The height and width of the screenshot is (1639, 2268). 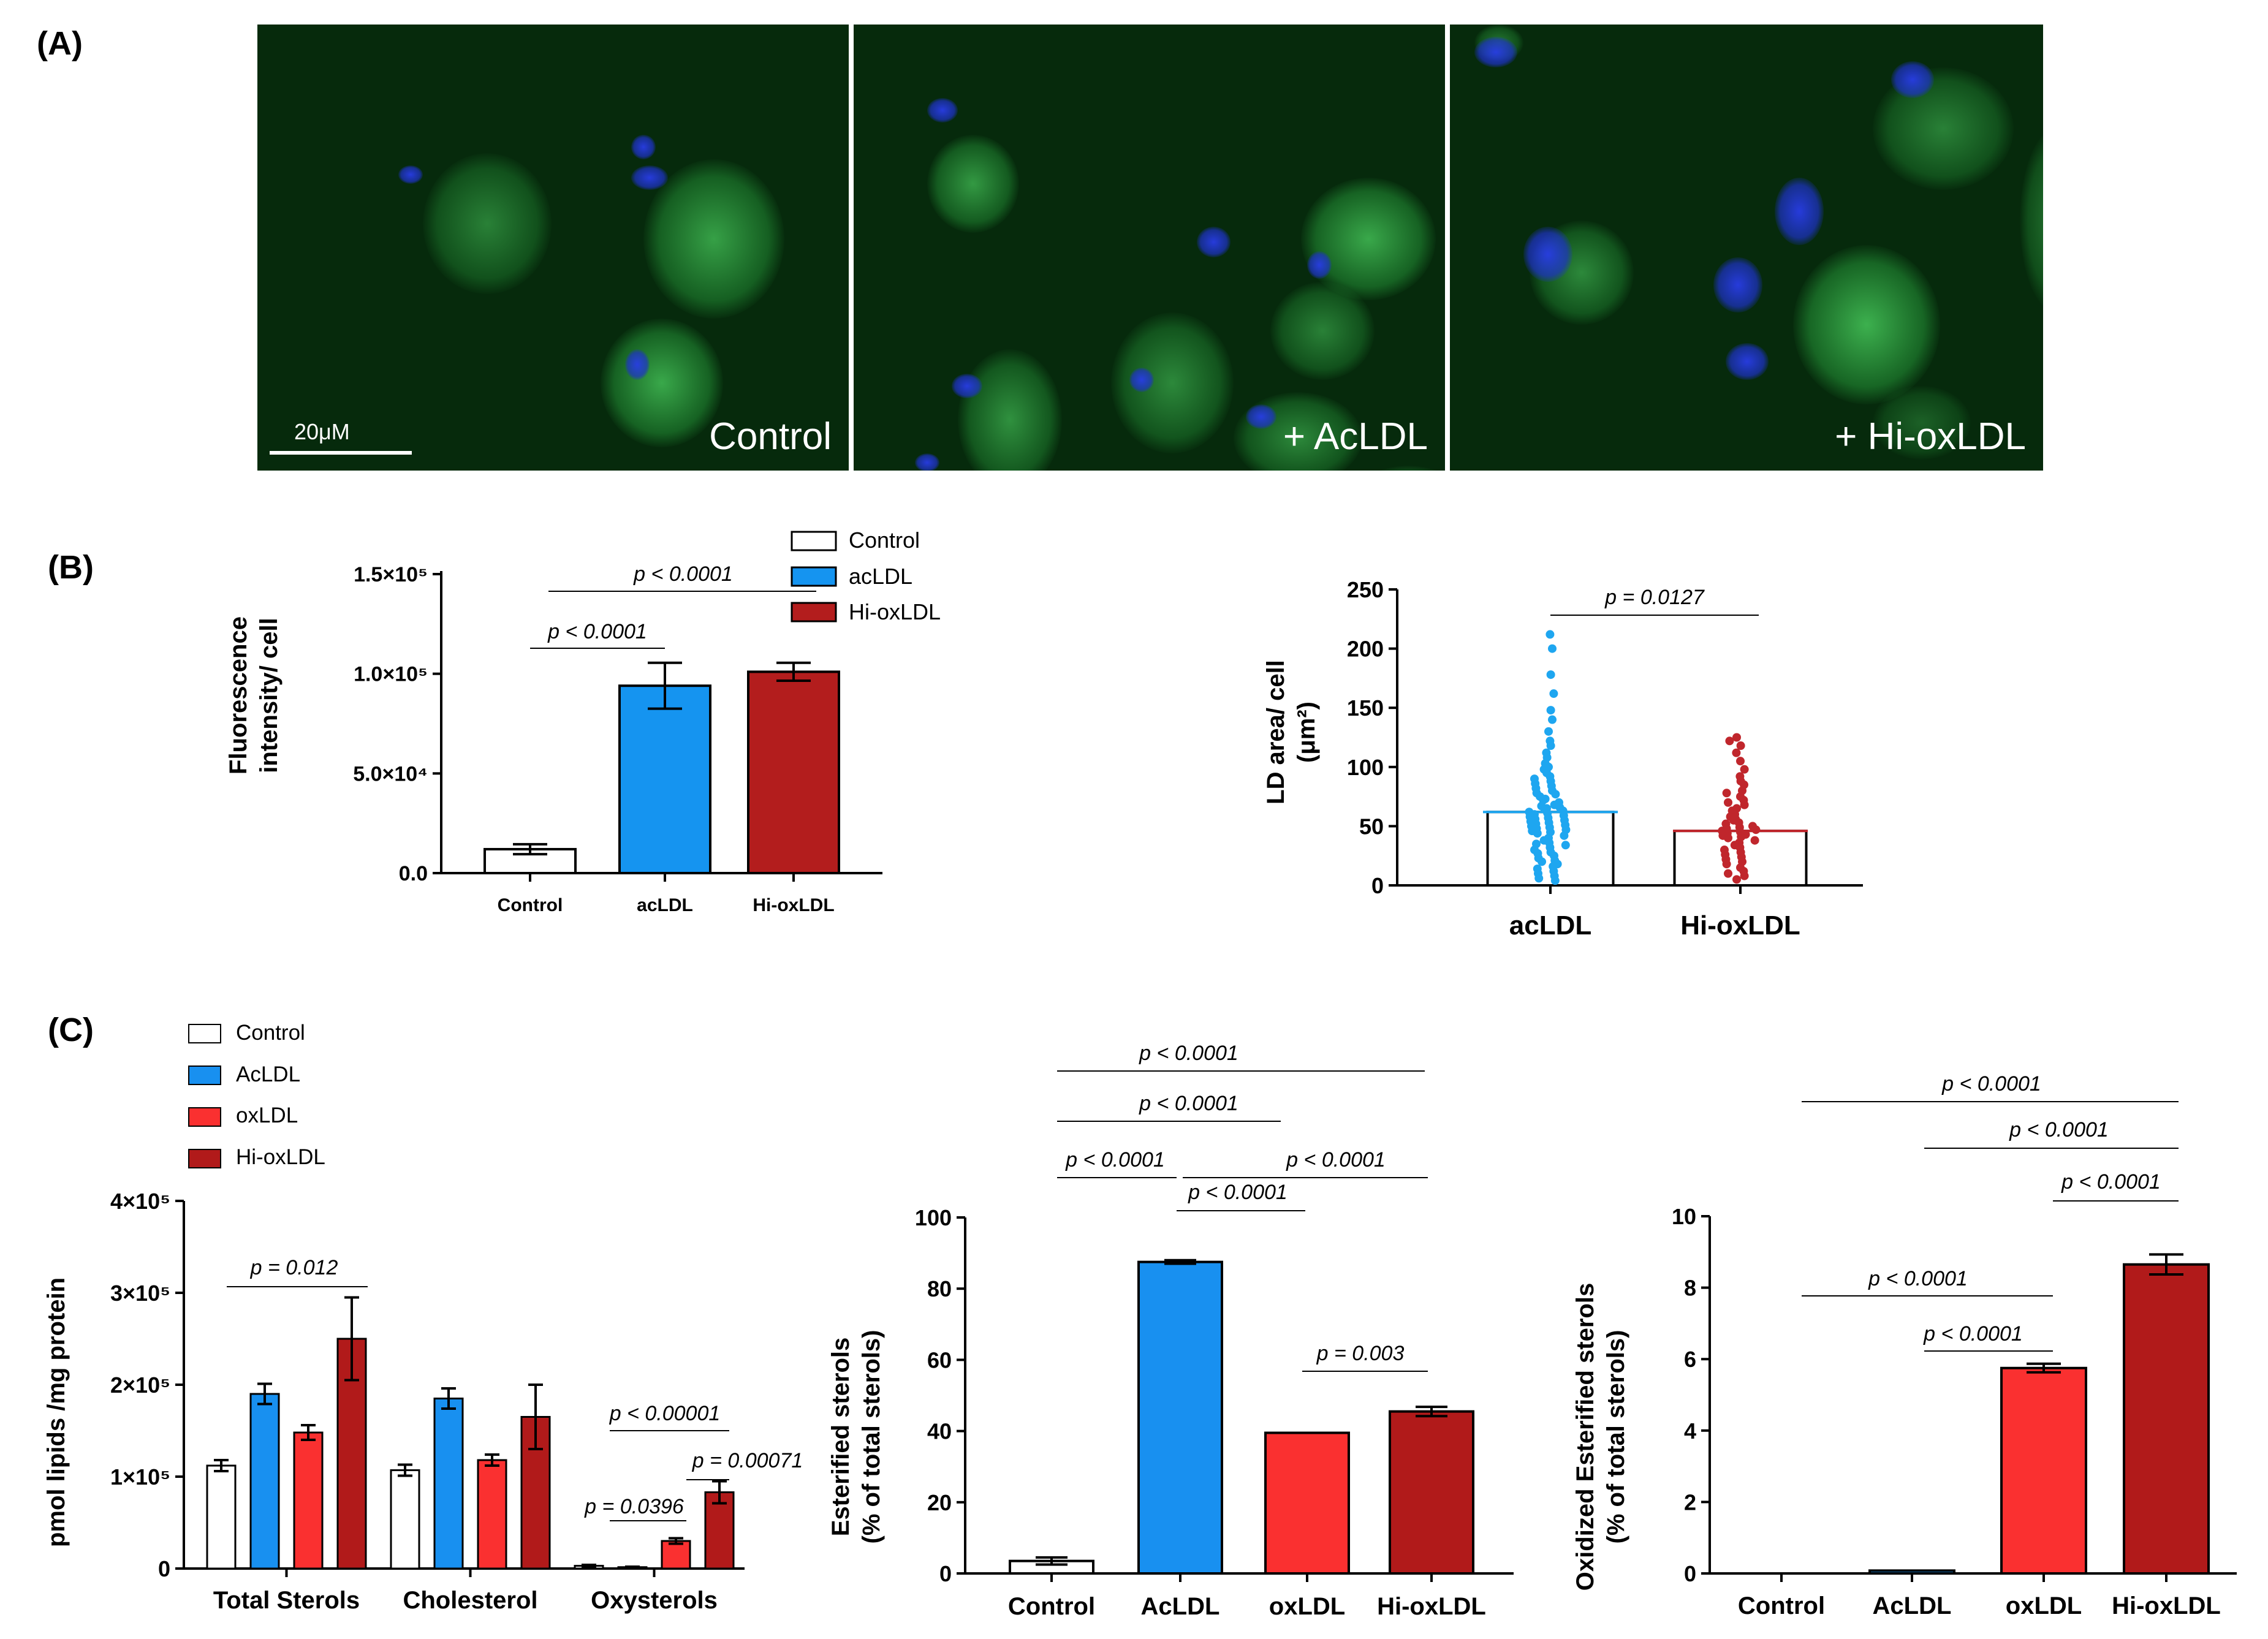 What do you see at coordinates (322, 431) in the screenshot?
I see `scale-bar-label: 20μM` at bounding box center [322, 431].